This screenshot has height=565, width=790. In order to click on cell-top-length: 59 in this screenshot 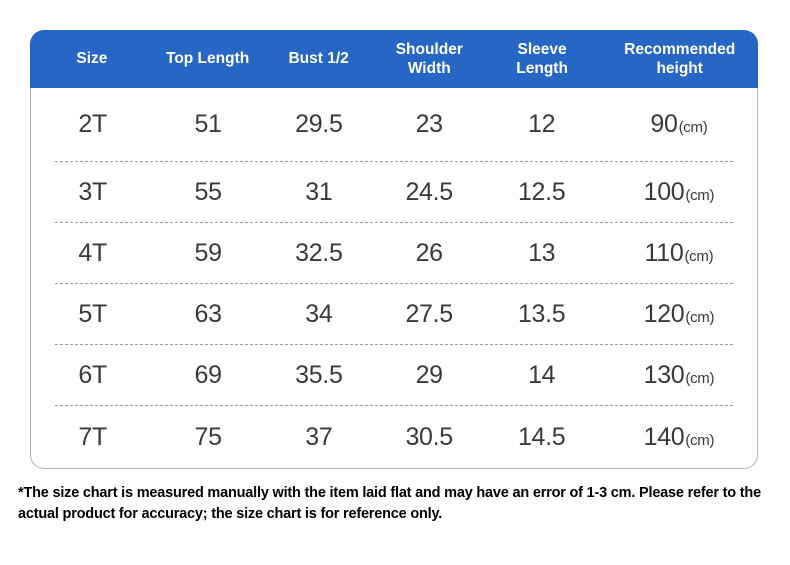, I will do `click(208, 252)`.